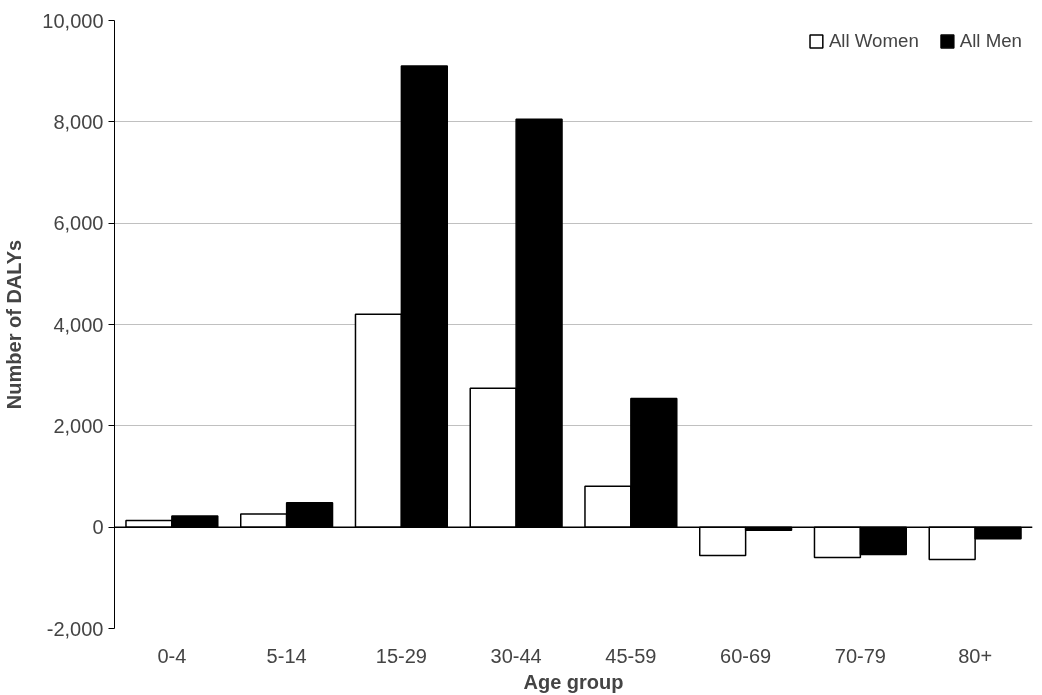 The image size is (1042, 695). Describe the element at coordinates (78, 324) in the screenshot. I see `y-tick-label: 4,000` at that location.